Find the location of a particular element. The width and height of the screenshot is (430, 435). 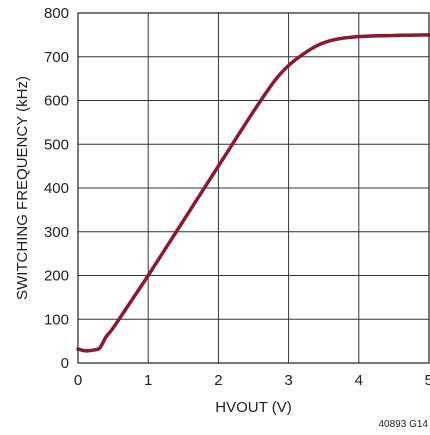

y-tick-label: 100 is located at coordinates (56, 319).